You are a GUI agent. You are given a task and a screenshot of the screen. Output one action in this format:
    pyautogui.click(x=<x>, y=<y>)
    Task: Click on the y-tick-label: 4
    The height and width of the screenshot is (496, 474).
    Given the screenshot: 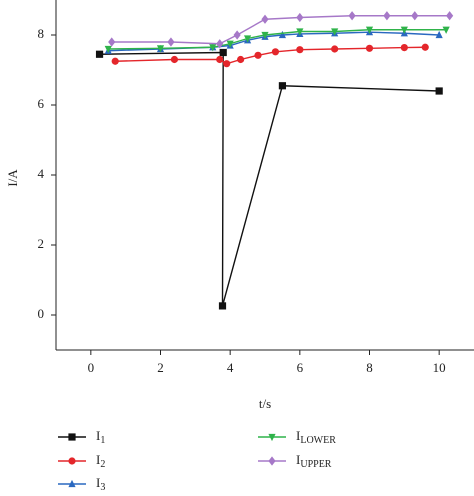 What is the action you would take?
    pyautogui.click(x=41, y=173)
    